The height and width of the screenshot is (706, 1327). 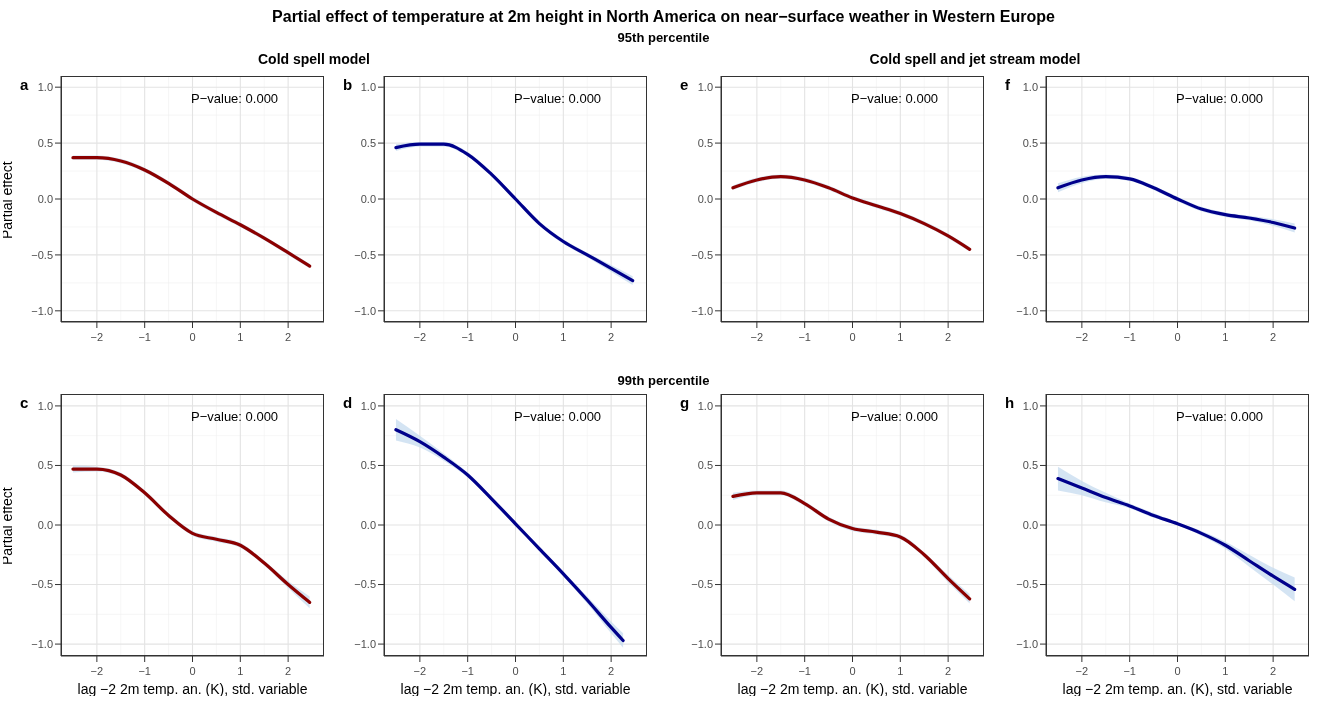 I want to click on text: h, so click(x=1010, y=402).